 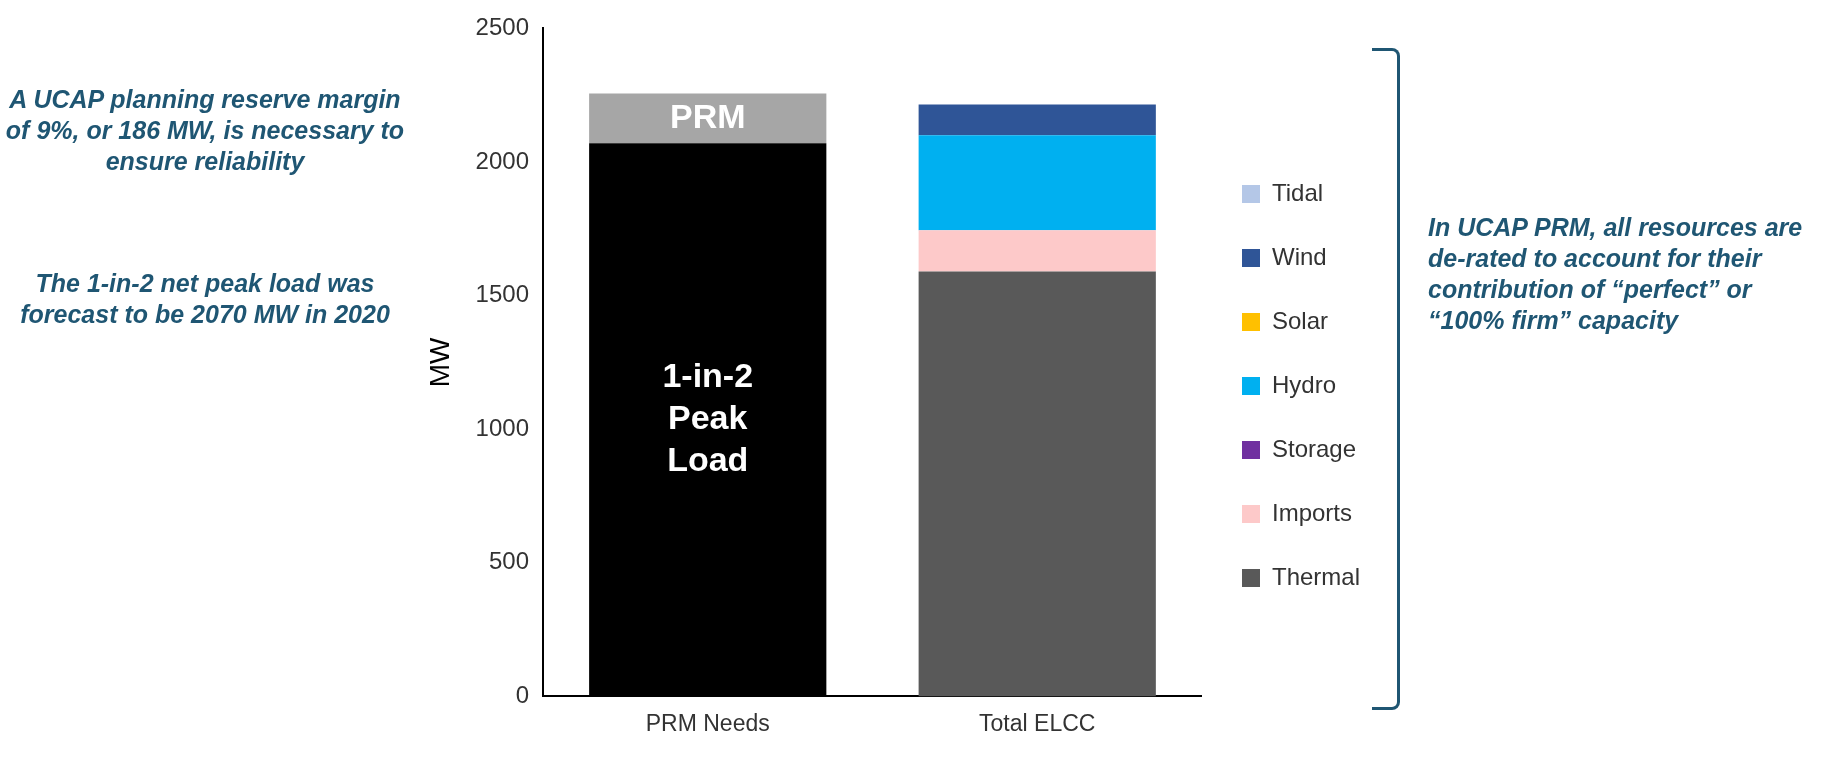 I want to click on legend-label: Thermal, so click(x=1316, y=576).